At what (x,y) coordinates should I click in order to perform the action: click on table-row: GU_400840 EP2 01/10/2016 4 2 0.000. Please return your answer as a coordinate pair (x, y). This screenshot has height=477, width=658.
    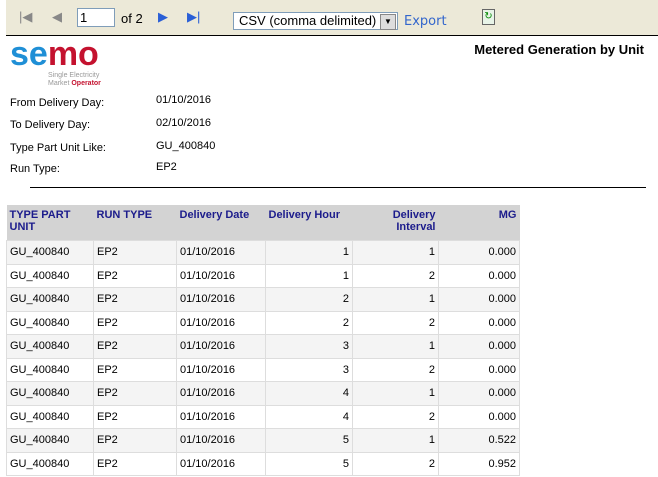
    Looking at the image, I should click on (263, 416).